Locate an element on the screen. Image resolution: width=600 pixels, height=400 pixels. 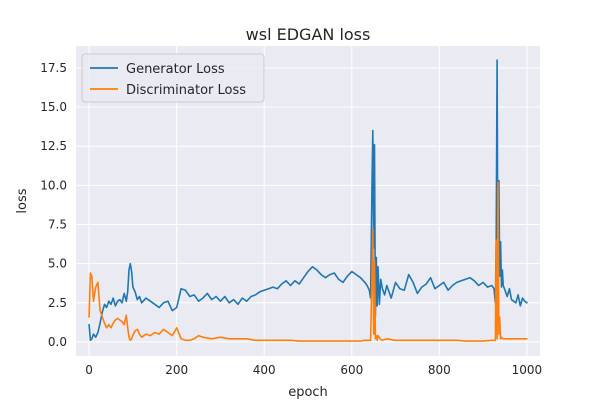
y-tick-label: 12.5 is located at coordinates (53, 146).